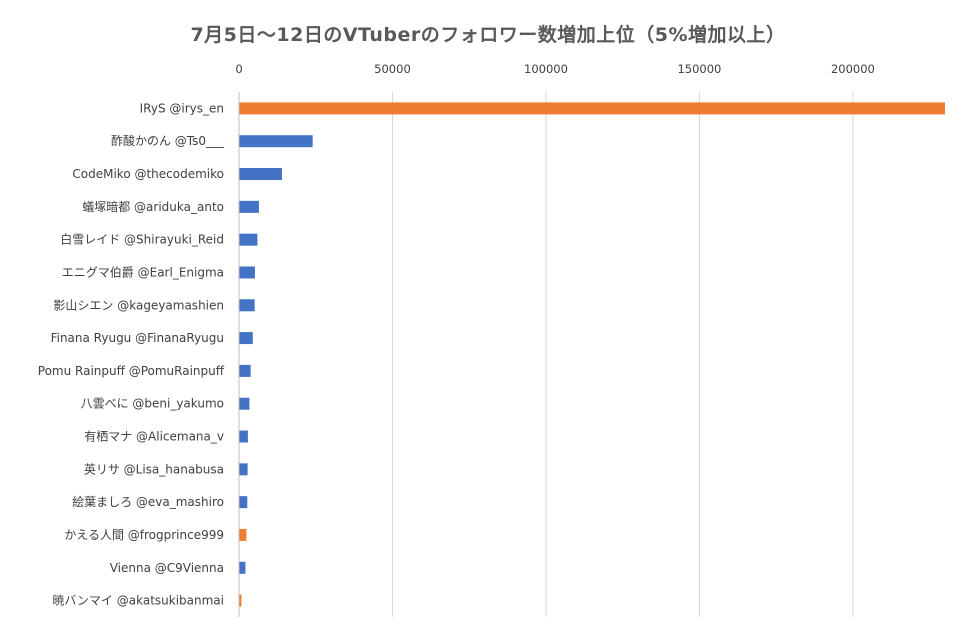 This screenshot has width=976, height=637. I want to click on category-label: Pomu Rainpuff @PomuRainpuff, so click(131, 371).